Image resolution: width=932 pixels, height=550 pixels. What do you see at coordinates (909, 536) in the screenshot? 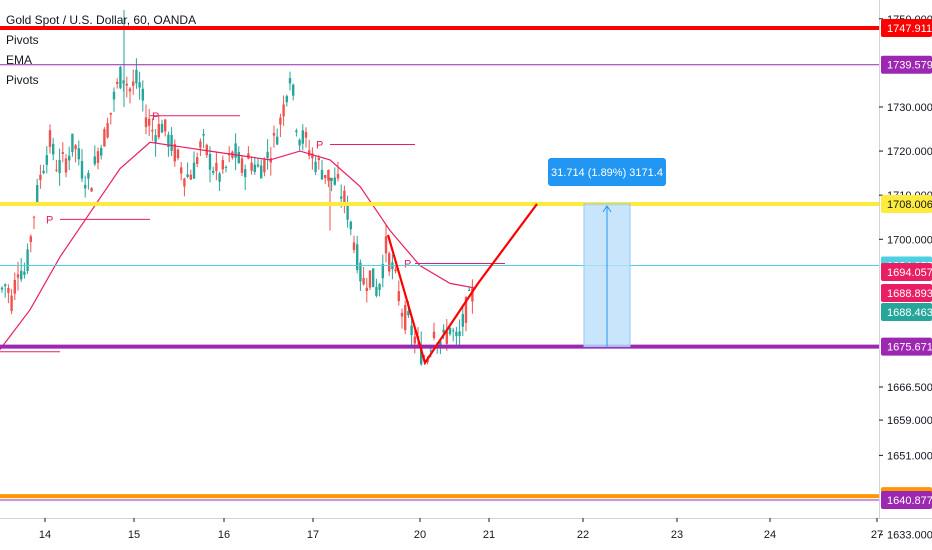
I see `y-tick-label: 1633.000` at bounding box center [909, 536].